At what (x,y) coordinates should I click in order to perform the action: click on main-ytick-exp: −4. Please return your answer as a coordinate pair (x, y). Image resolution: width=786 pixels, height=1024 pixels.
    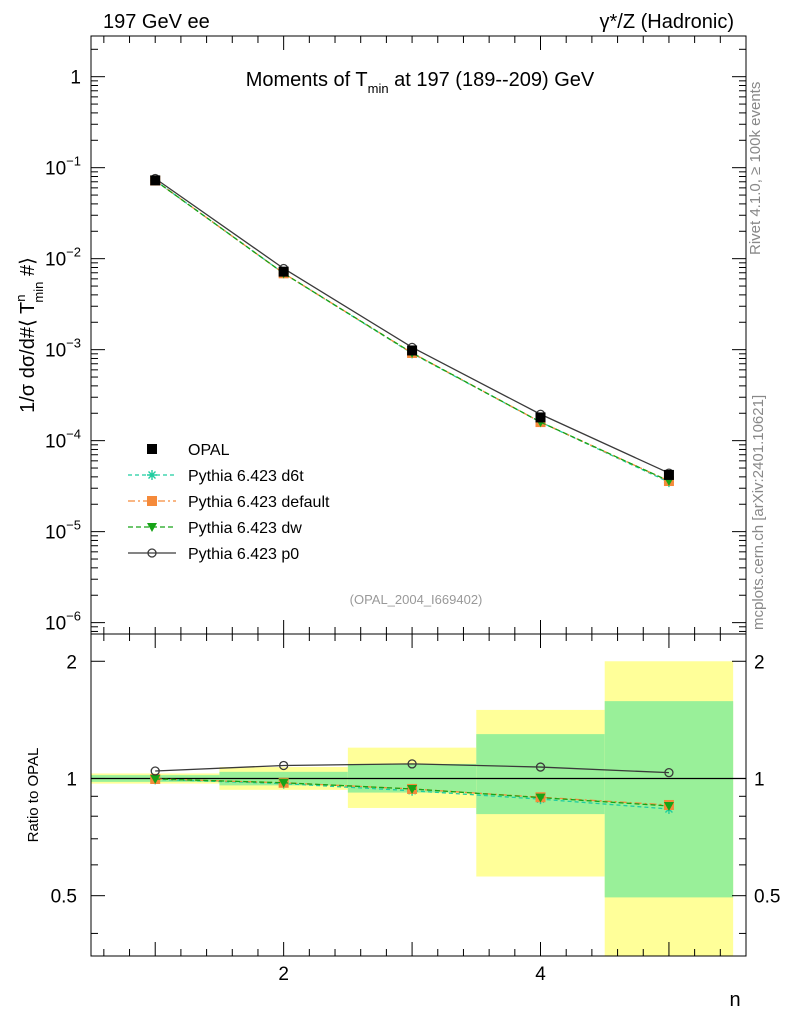
    Looking at the image, I should click on (73, 434).